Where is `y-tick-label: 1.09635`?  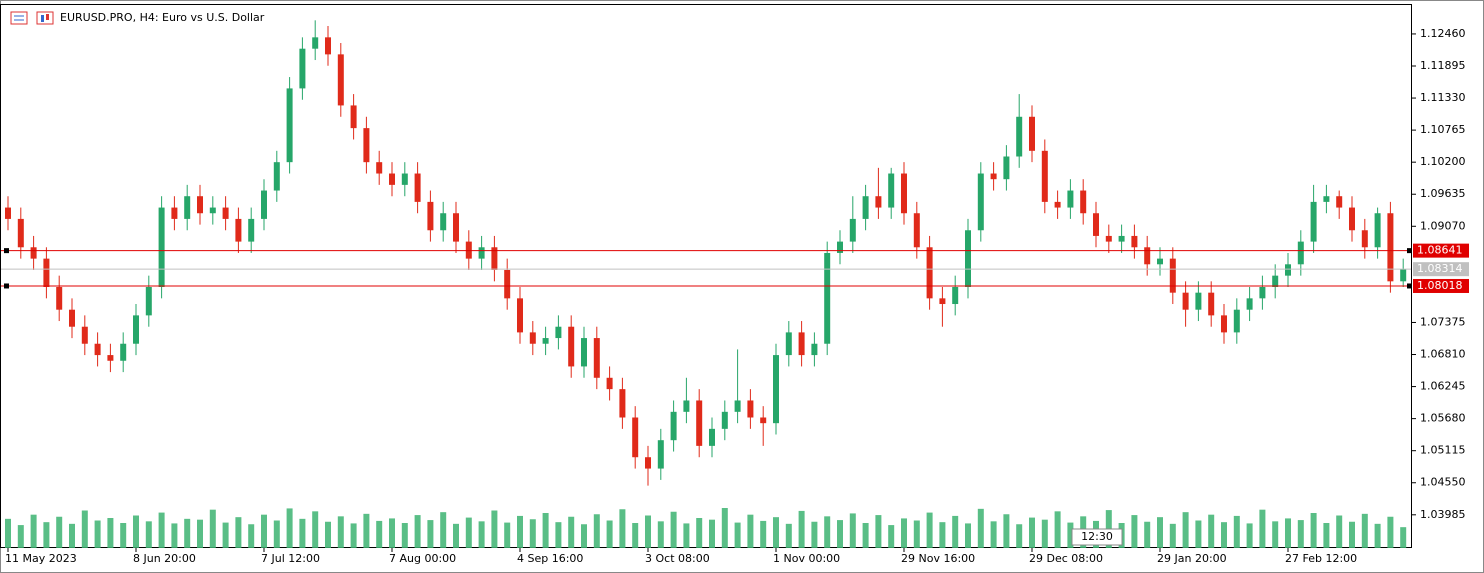
y-tick-label: 1.09635 is located at coordinates (1443, 193).